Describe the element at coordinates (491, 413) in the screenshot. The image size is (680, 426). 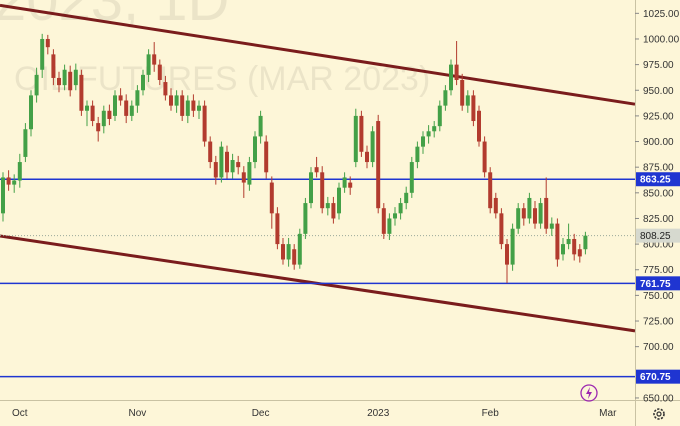
I see `x-tick-label: Feb` at that location.